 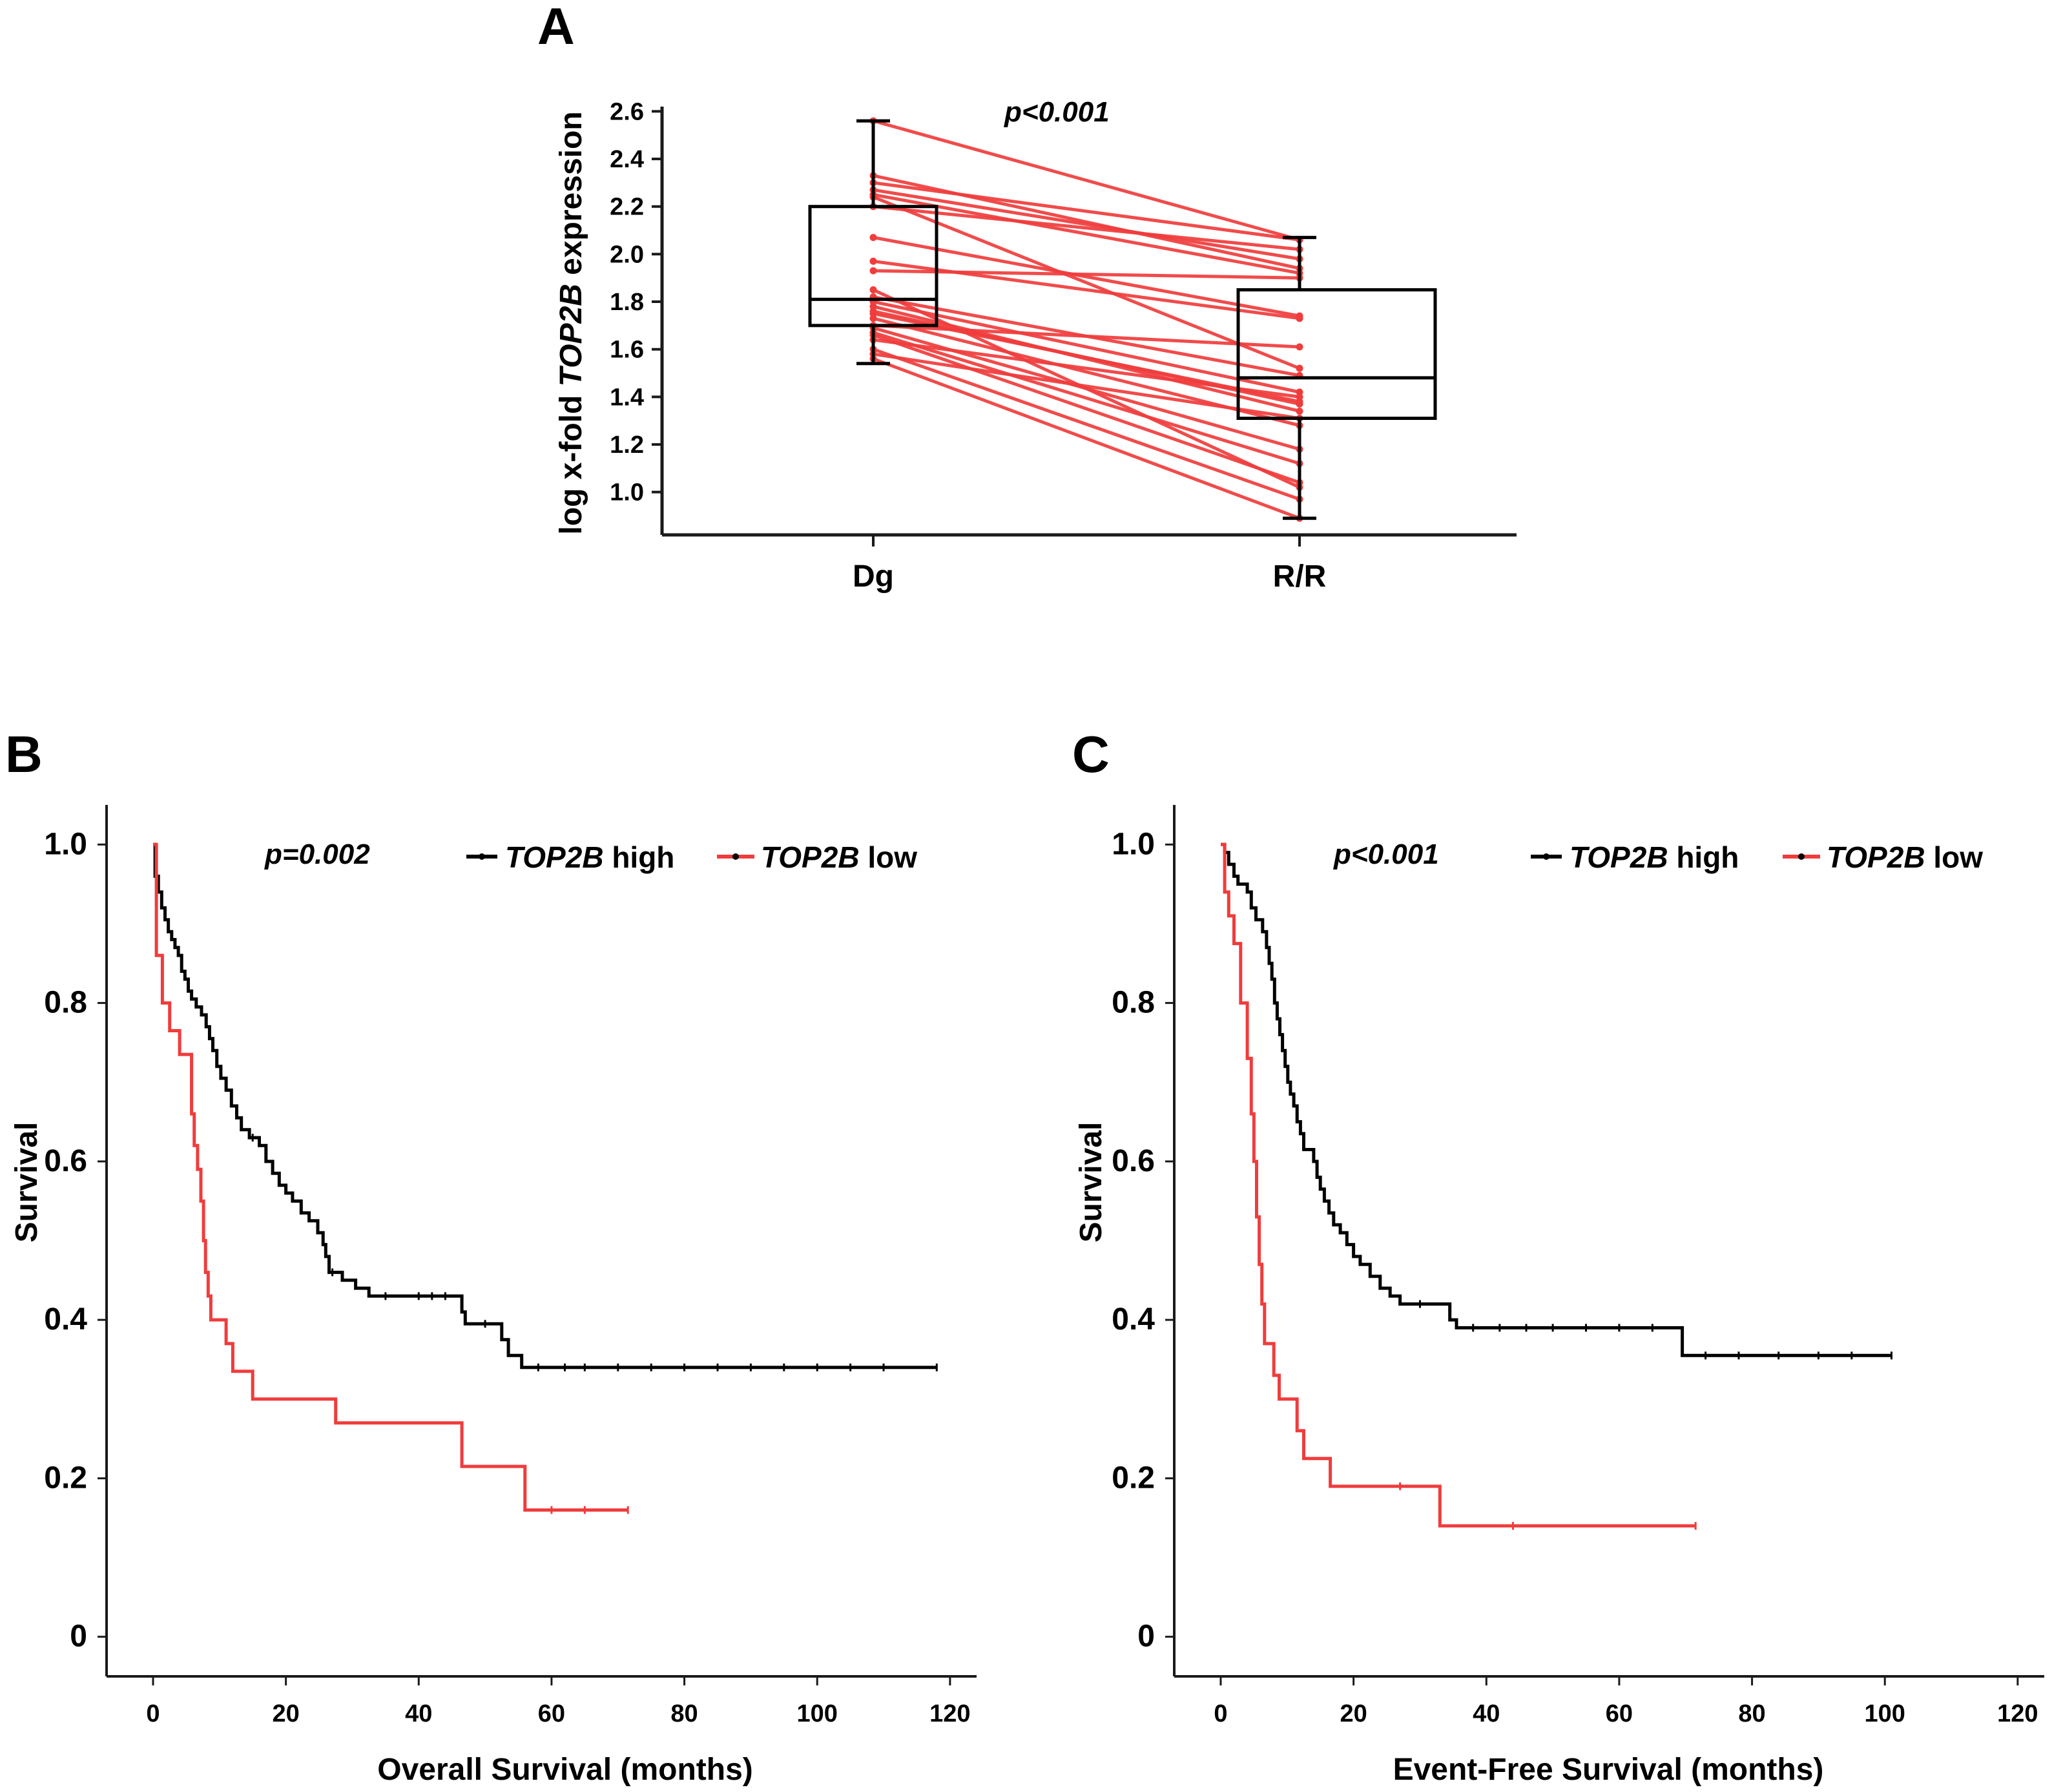 I want to click on panel-c-legend-low: TOP2B low, so click(x=1883, y=857).